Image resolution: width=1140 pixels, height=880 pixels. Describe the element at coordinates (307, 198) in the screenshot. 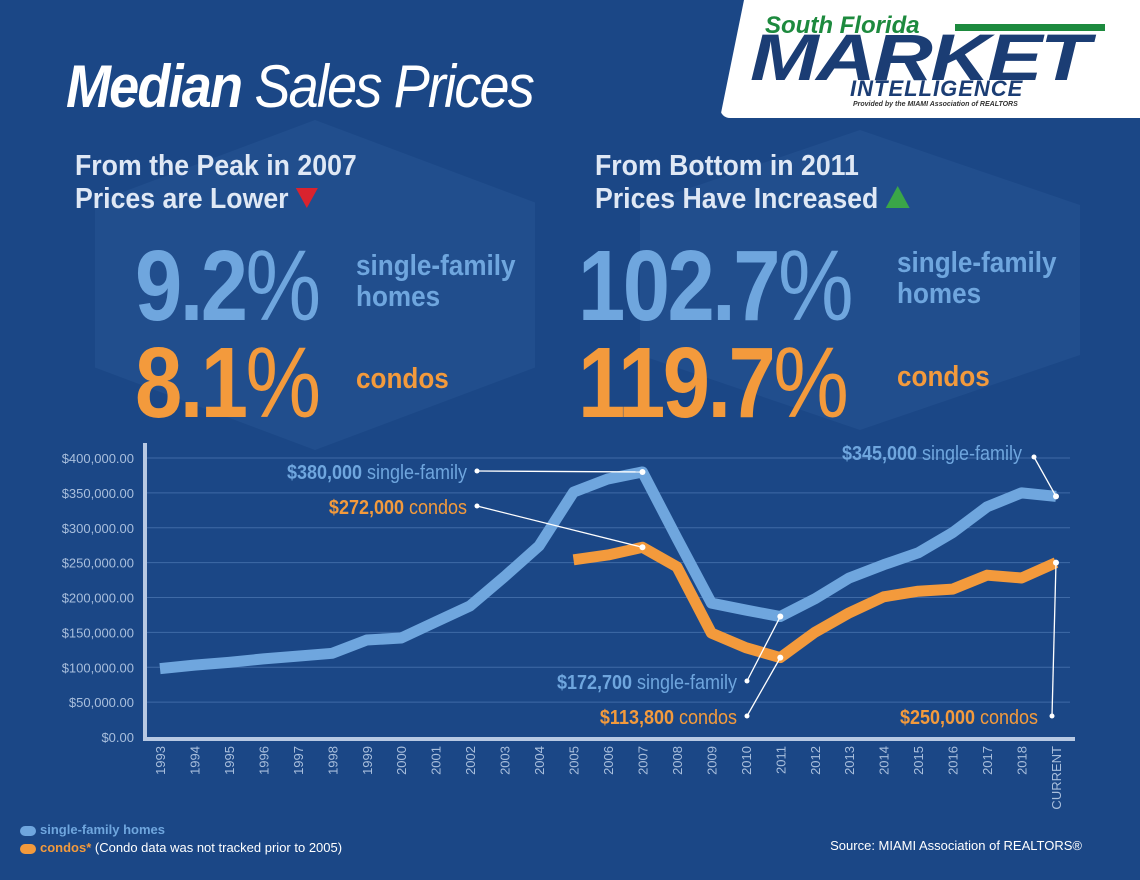

I see `down-triangle-icon` at that location.